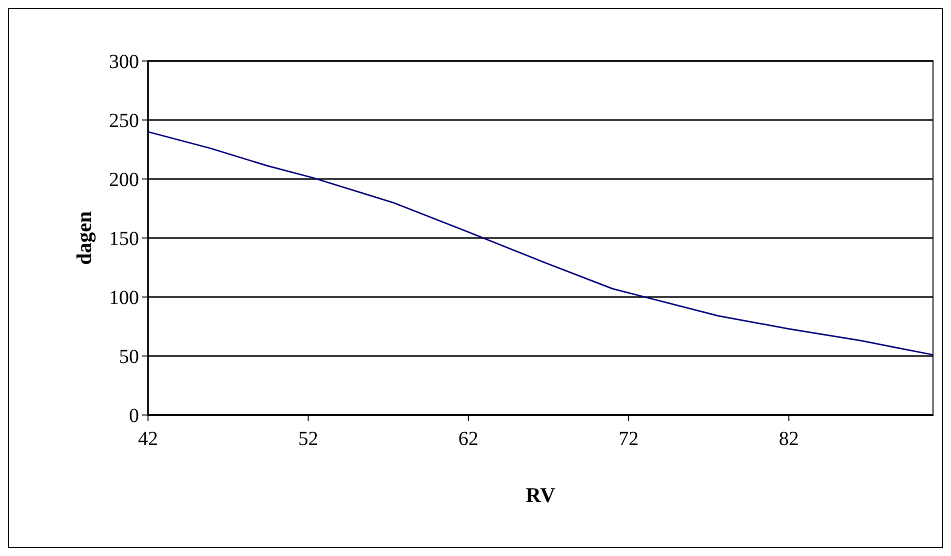  I want to click on x-tick-label: 62, so click(468, 439).